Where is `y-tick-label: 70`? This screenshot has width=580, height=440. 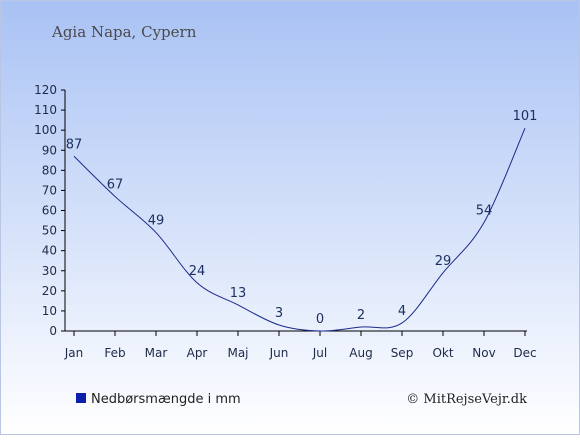
y-tick-label: 70 is located at coordinates (49, 190).